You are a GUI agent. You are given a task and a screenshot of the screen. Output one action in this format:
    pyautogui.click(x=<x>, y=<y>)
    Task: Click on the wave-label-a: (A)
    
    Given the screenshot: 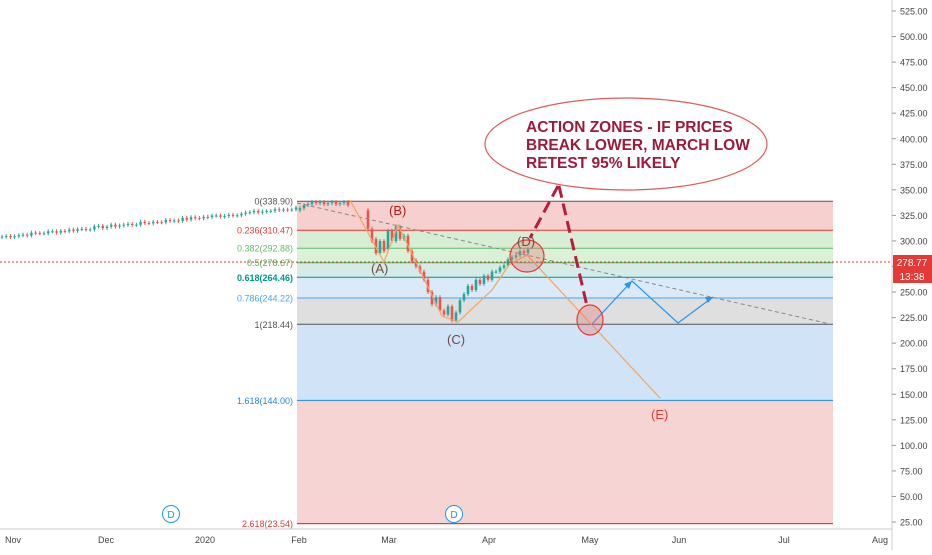 What is the action you would take?
    pyautogui.click(x=379, y=268)
    